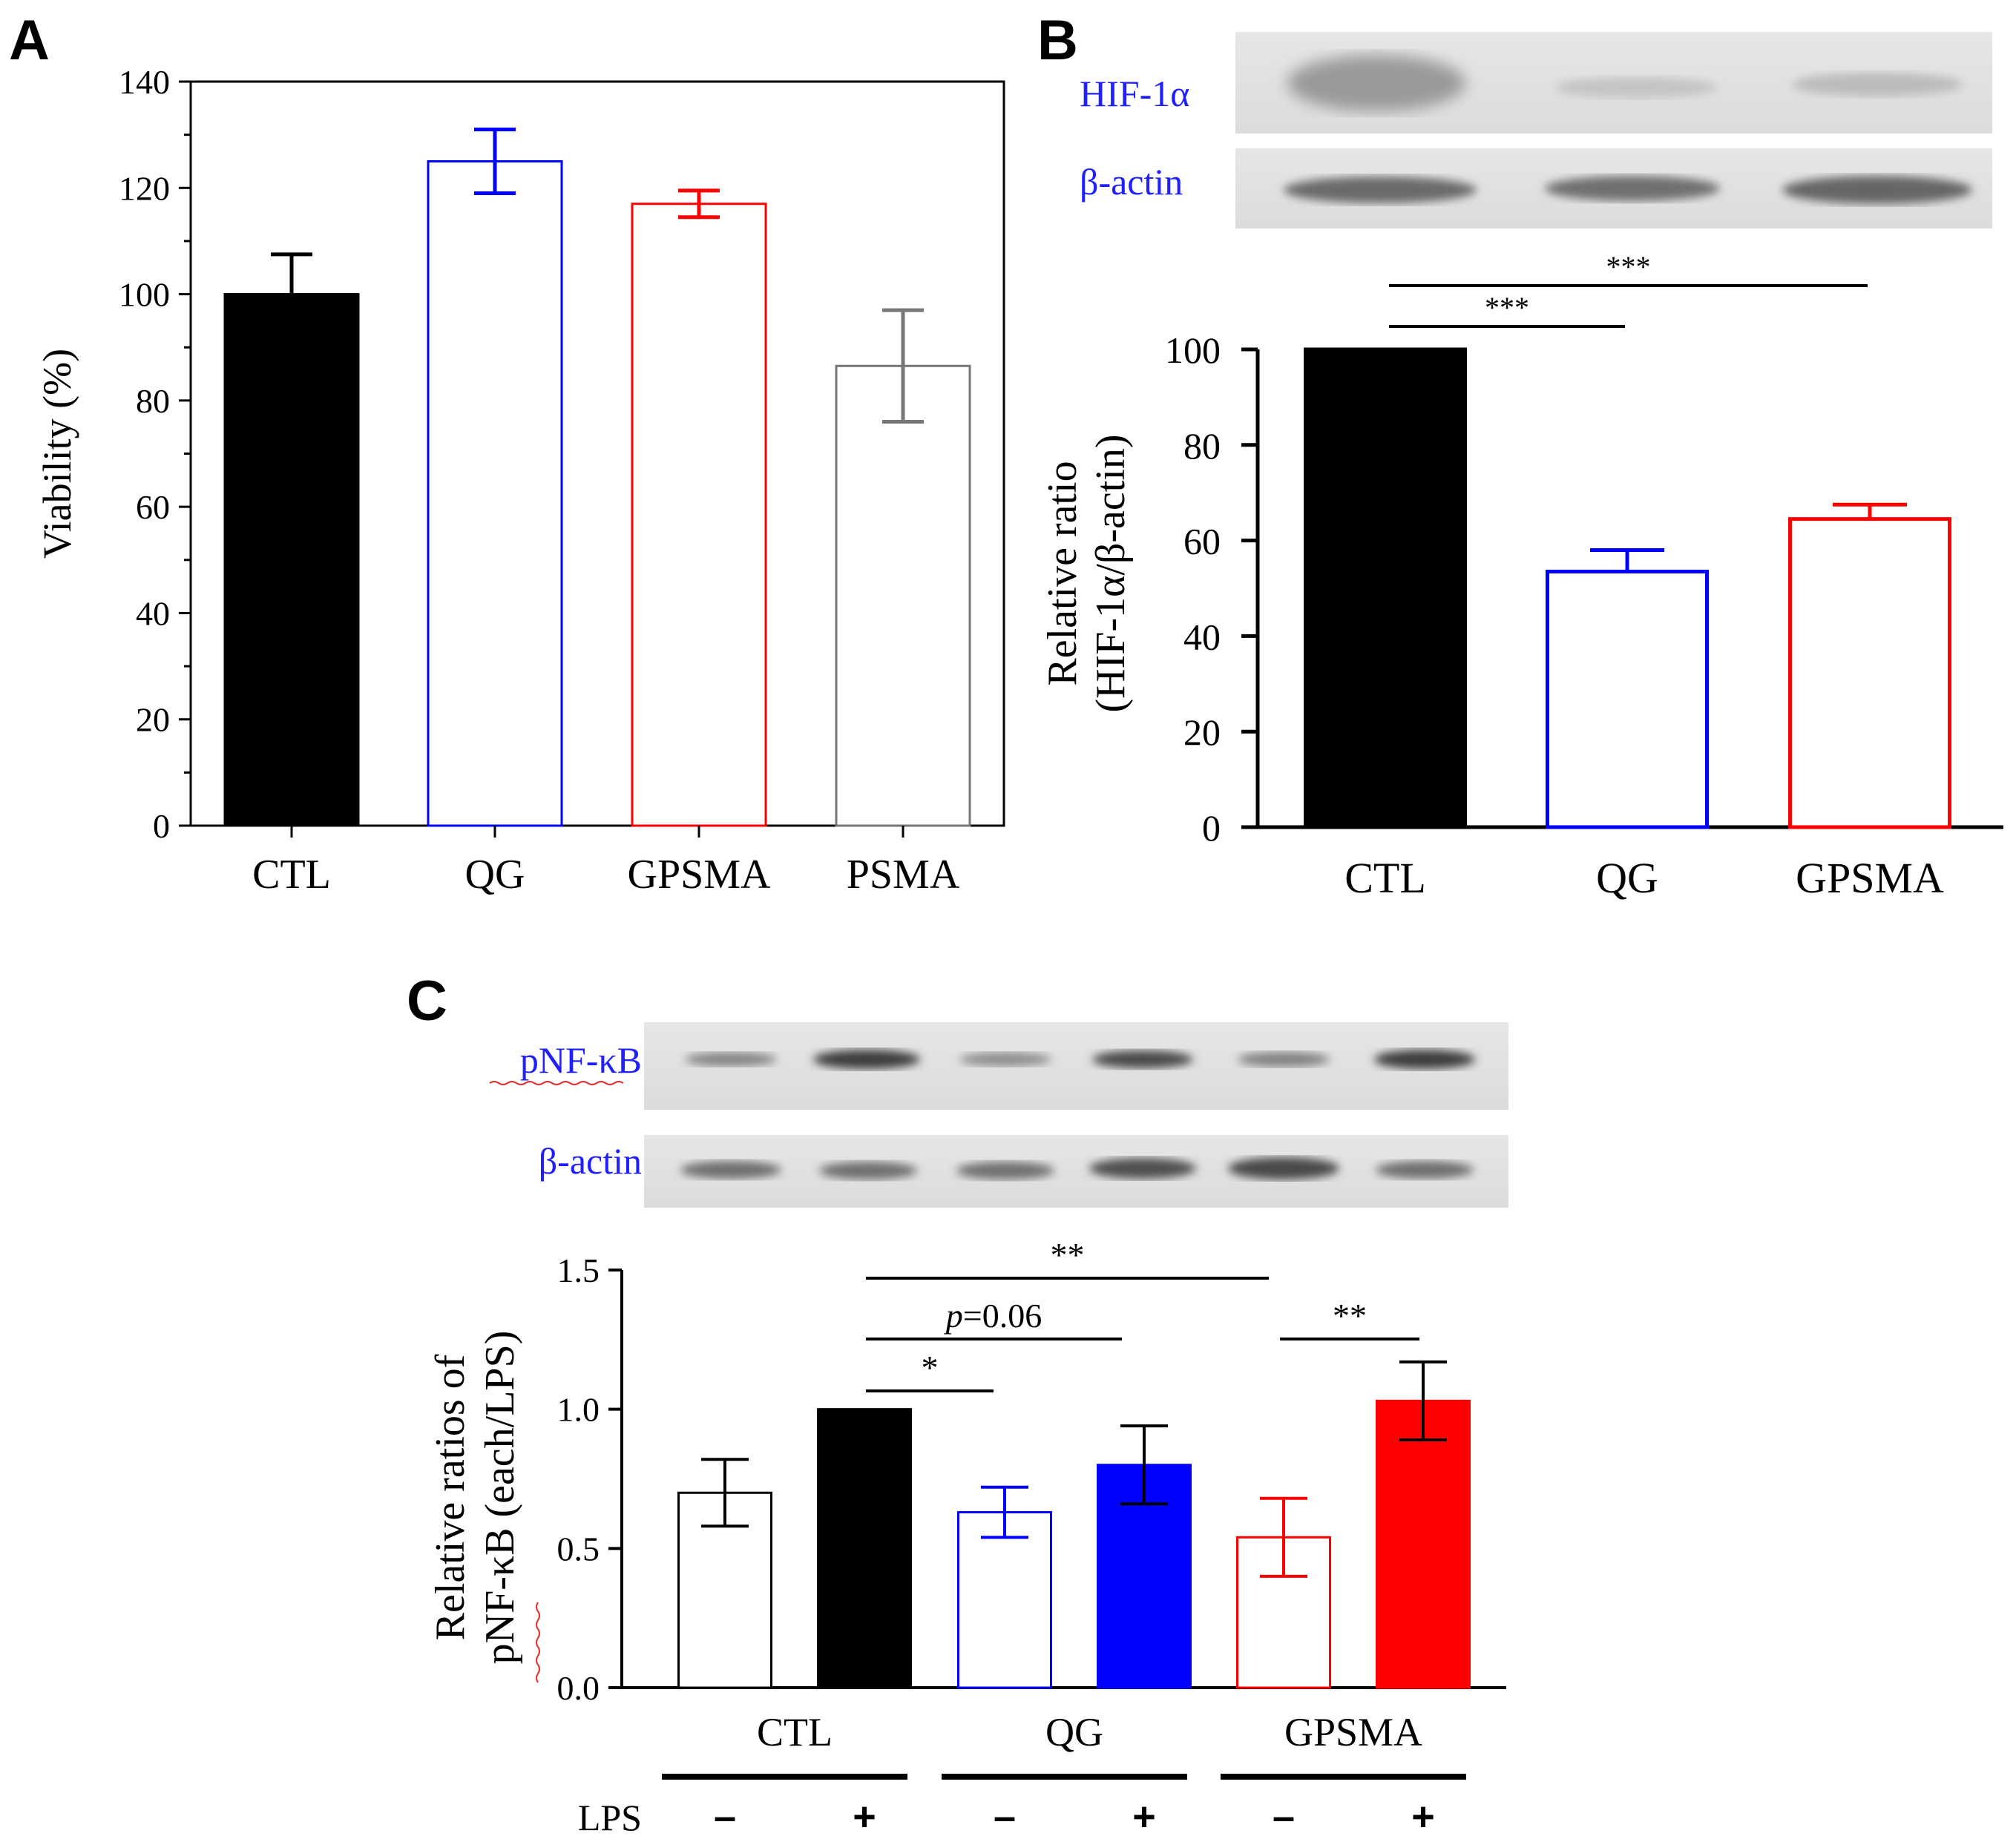 This screenshot has width=2016, height=1839. What do you see at coordinates (903, 875) in the screenshot?
I see `x-tick-label: PSMA` at bounding box center [903, 875].